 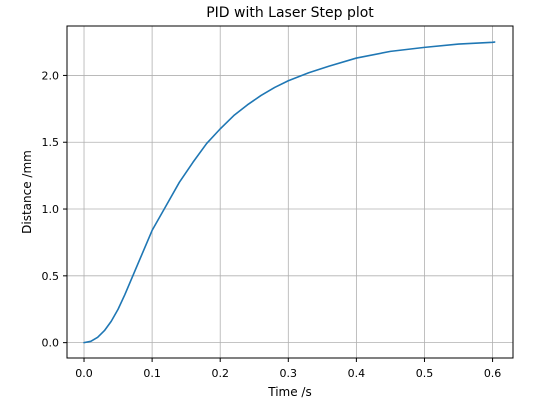 I want to click on x-tick-label: 0.5, so click(x=425, y=373).